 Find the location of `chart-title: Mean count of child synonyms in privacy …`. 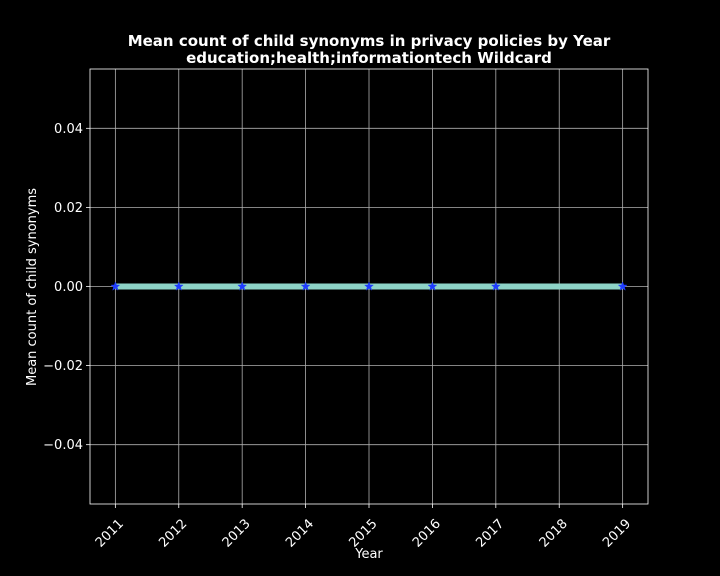

chart-title: Mean count of child synonyms in privacy … is located at coordinates (369, 41).